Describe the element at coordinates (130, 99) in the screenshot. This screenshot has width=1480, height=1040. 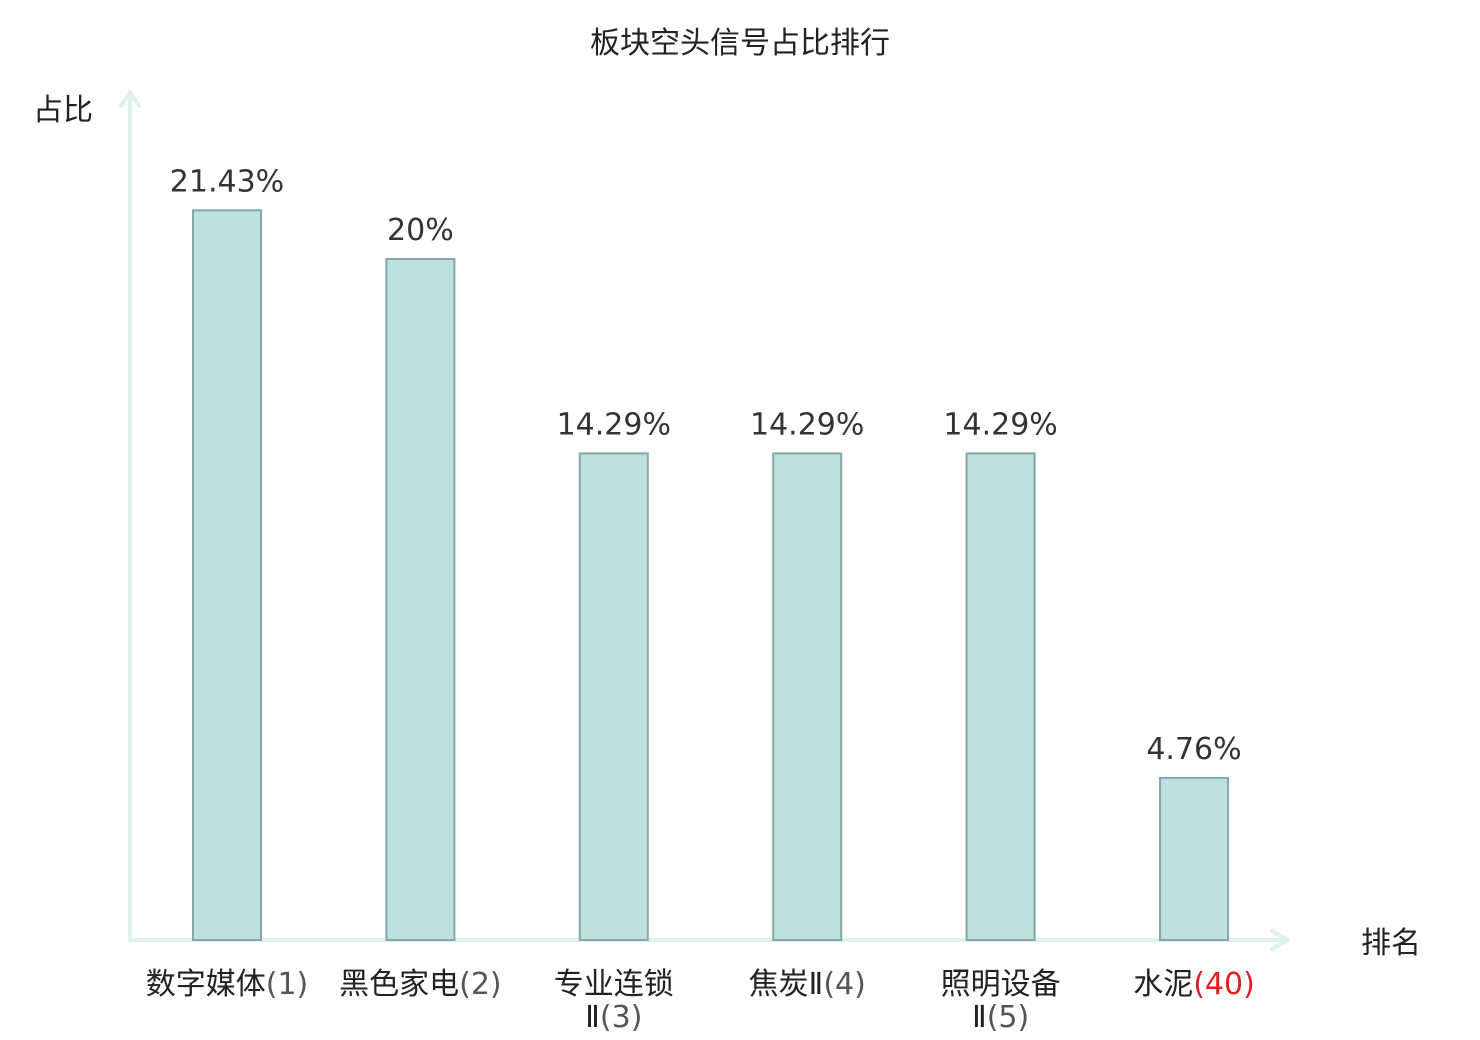
I see `y-axis-arrow-icon` at that location.